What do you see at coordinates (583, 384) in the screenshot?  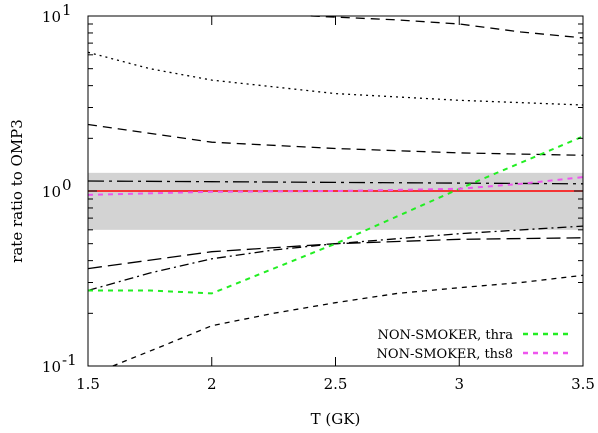 I see `x-tick-label: 3.5` at bounding box center [583, 384].